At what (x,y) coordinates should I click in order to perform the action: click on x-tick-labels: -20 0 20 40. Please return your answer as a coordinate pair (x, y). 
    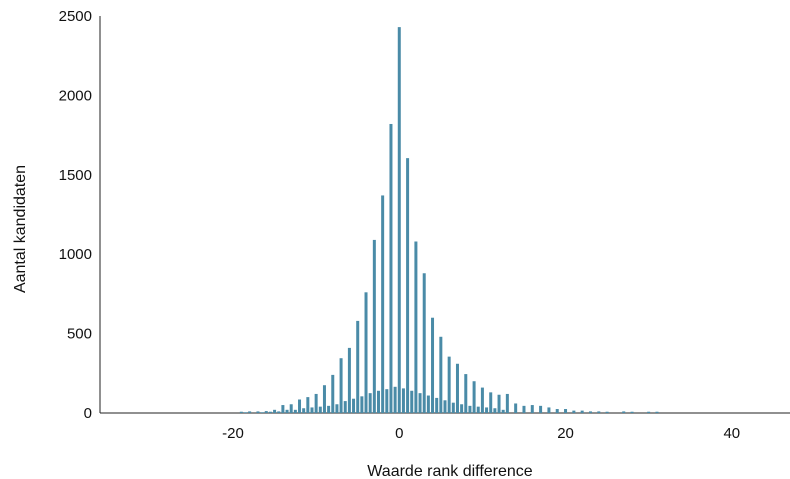
    Looking at the image, I should click on (481, 433).